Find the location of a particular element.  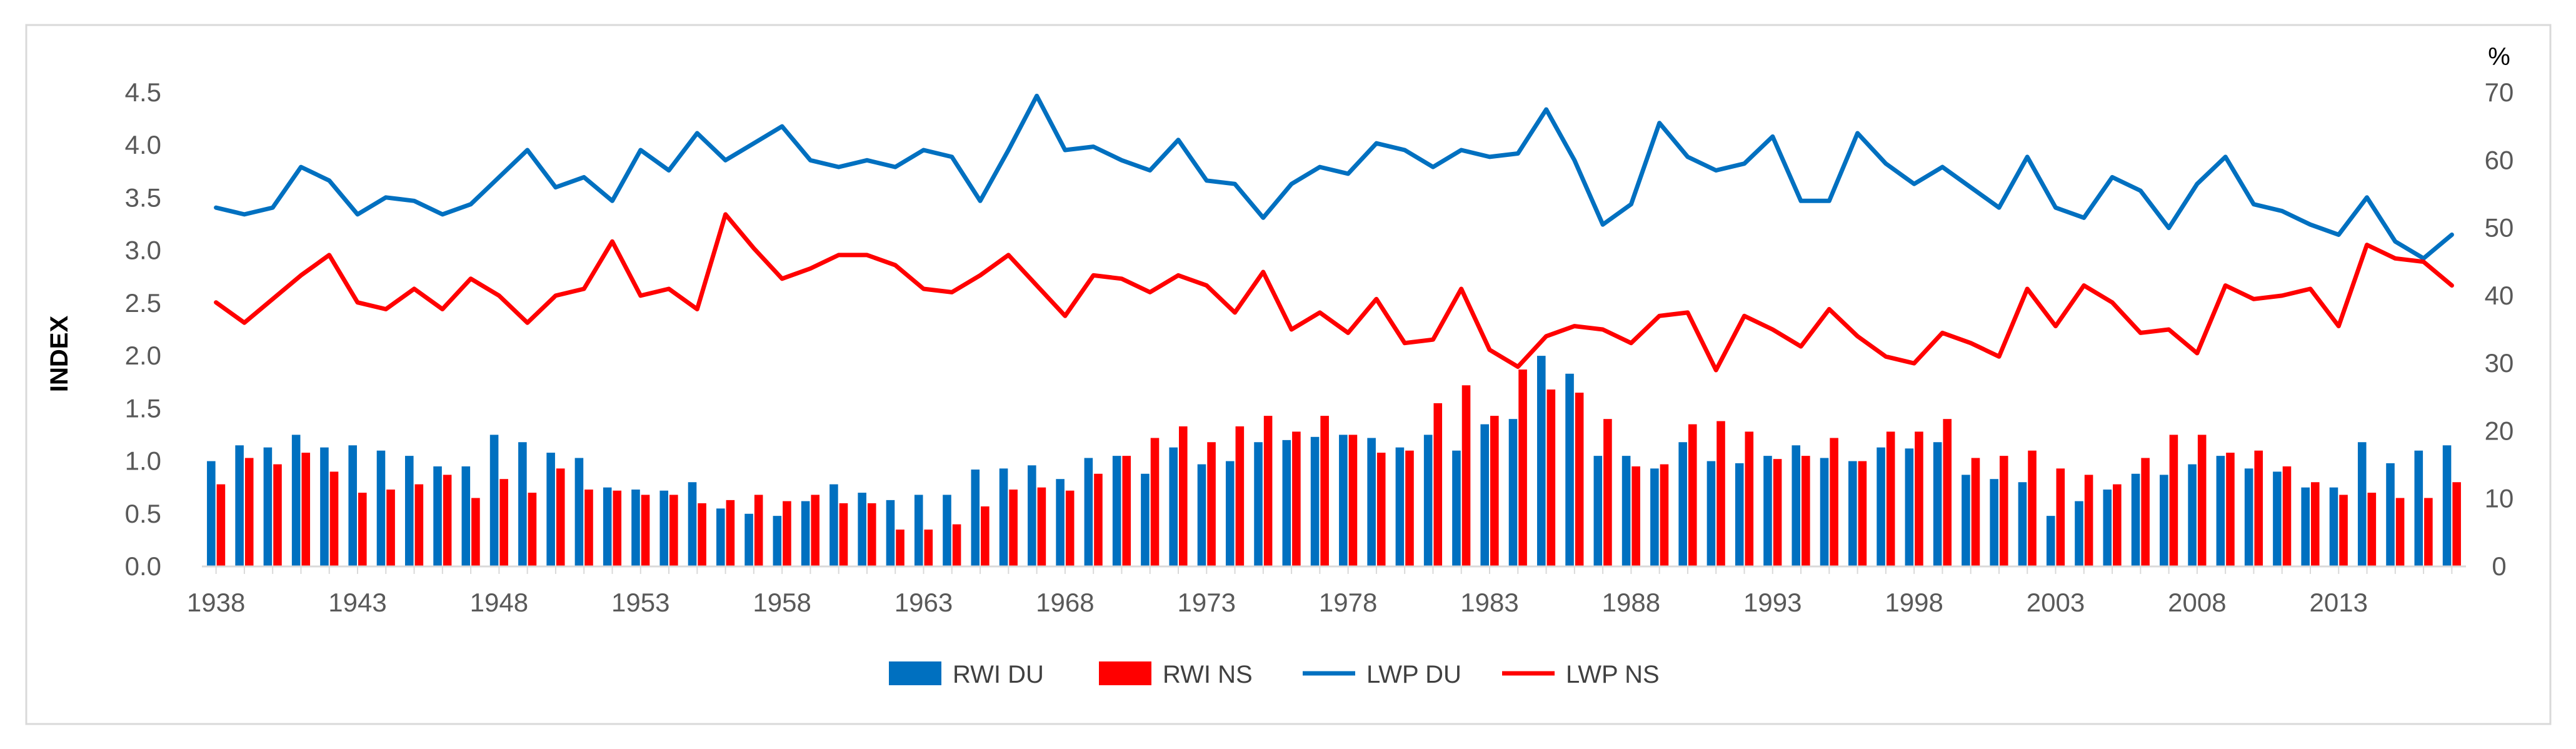

y2-tick-label: 10 is located at coordinates (2499, 499).